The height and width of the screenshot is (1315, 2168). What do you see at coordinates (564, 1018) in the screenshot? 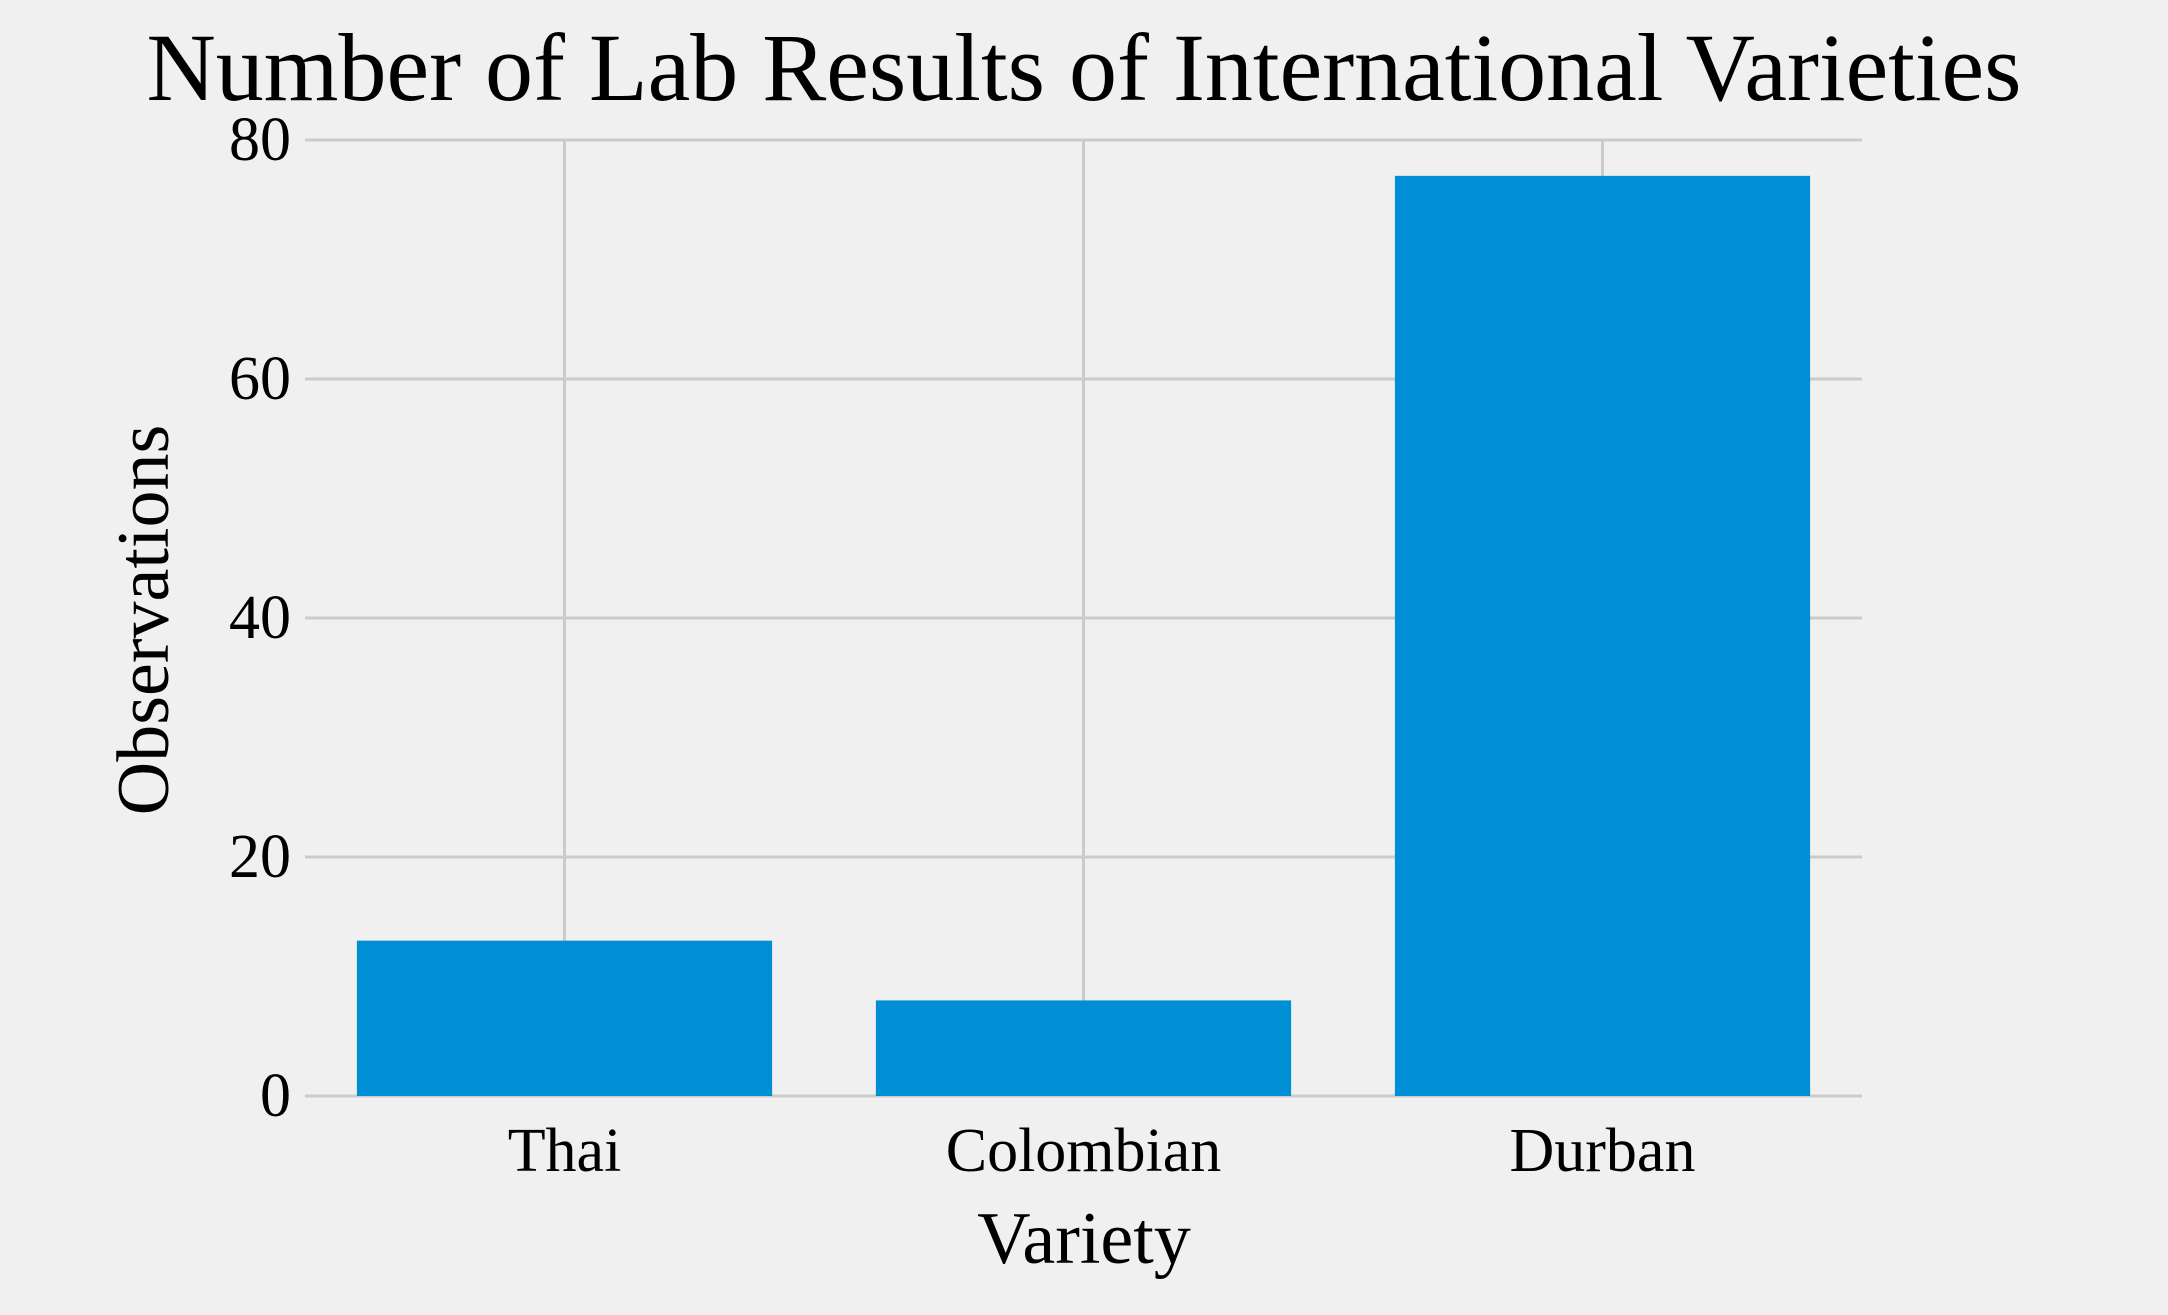
I see `bar-thai` at bounding box center [564, 1018].